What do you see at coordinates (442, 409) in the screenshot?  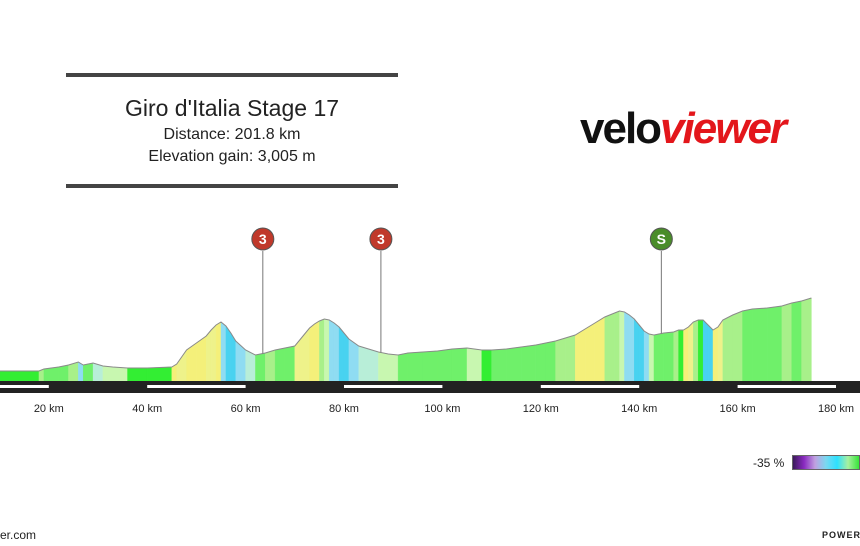 I see `x-tick-label: 100 km` at bounding box center [442, 409].